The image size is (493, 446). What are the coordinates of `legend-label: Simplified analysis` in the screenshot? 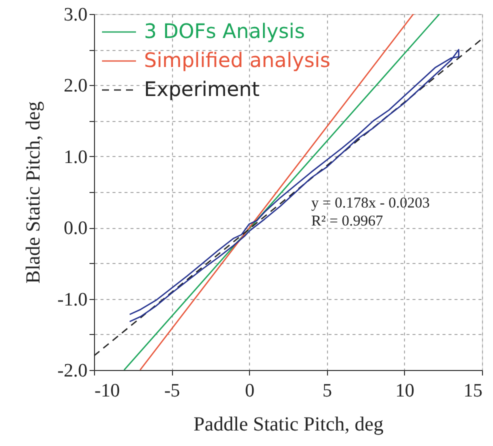 It's located at (237, 60).